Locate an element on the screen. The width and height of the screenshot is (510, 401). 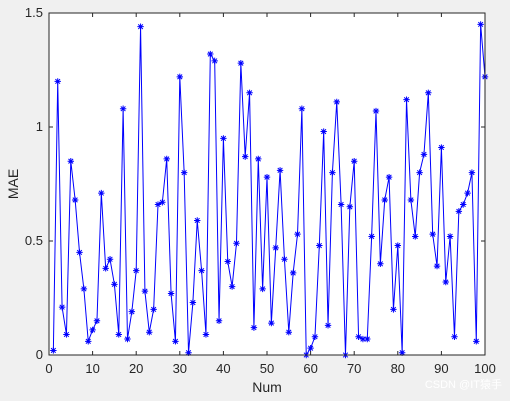
x-tick-label: 80 is located at coordinates (398, 368).